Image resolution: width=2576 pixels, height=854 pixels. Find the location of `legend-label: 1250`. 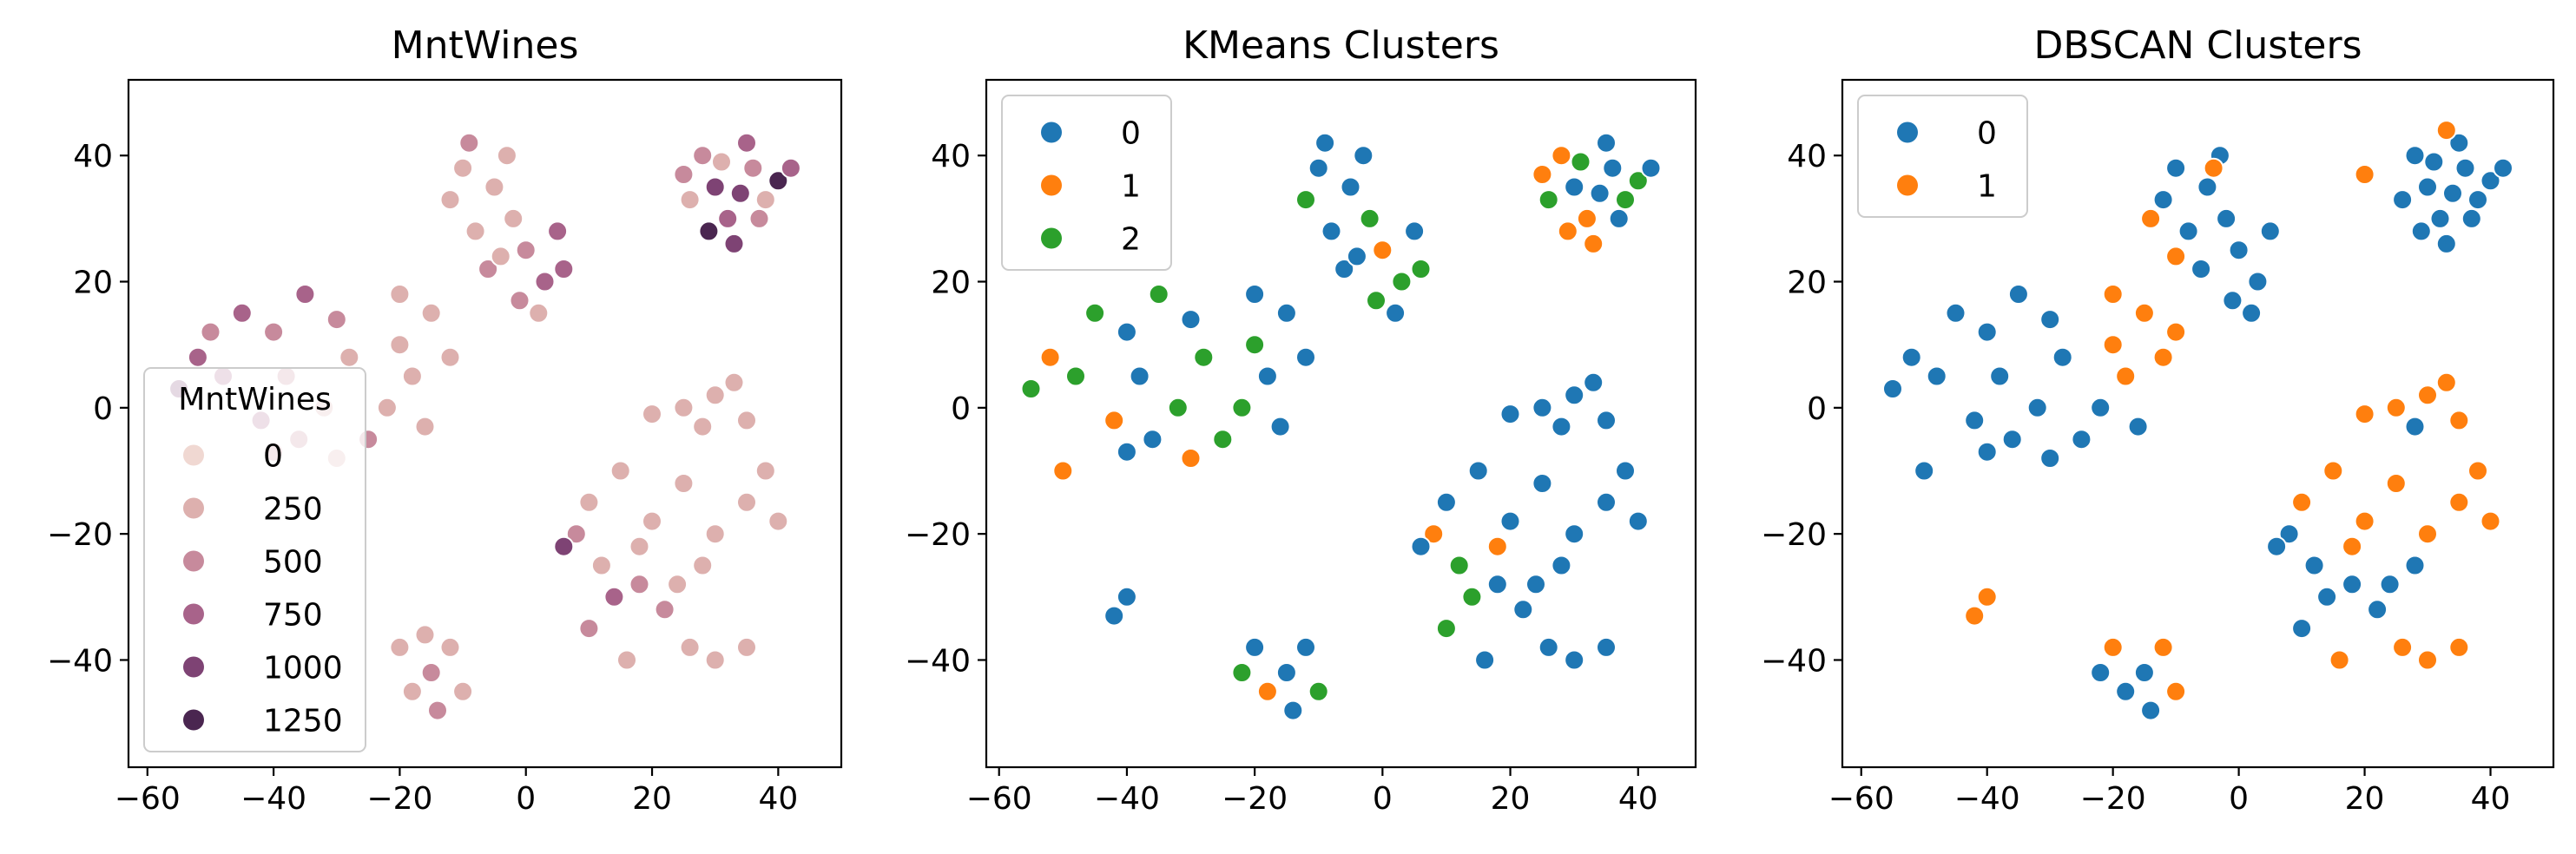

legend-label: 1250 is located at coordinates (303, 721).